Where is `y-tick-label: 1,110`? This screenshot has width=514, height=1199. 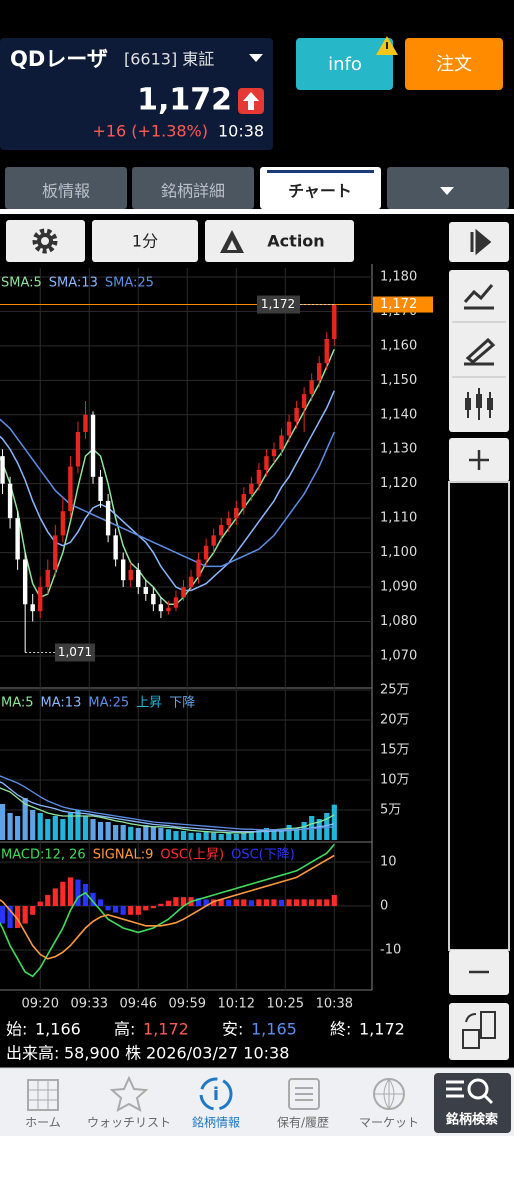
y-tick-label: 1,110 is located at coordinates (398, 518).